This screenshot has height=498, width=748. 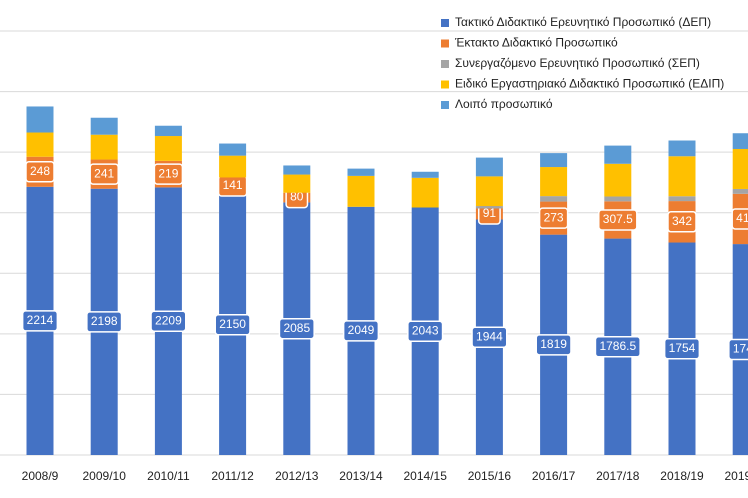 I want to click on x-tick-label: 2012/13, so click(x=297, y=476).